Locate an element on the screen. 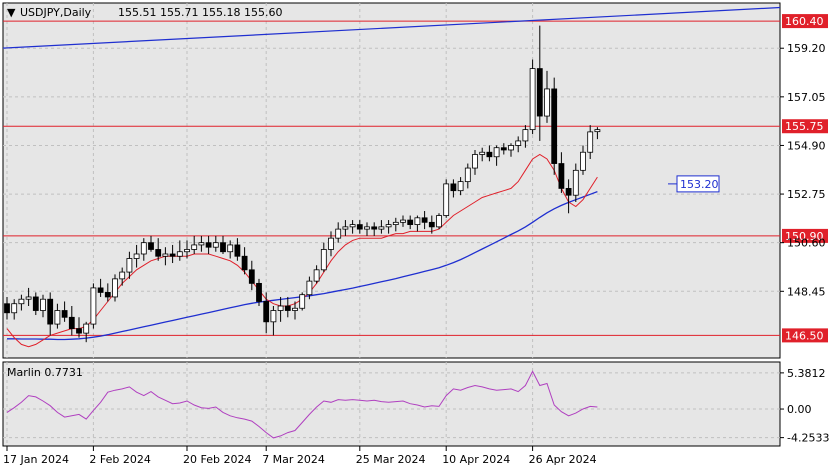 This screenshot has height=474, width=838. date-tick-label: 20 Feb 2024 is located at coordinates (217, 459).